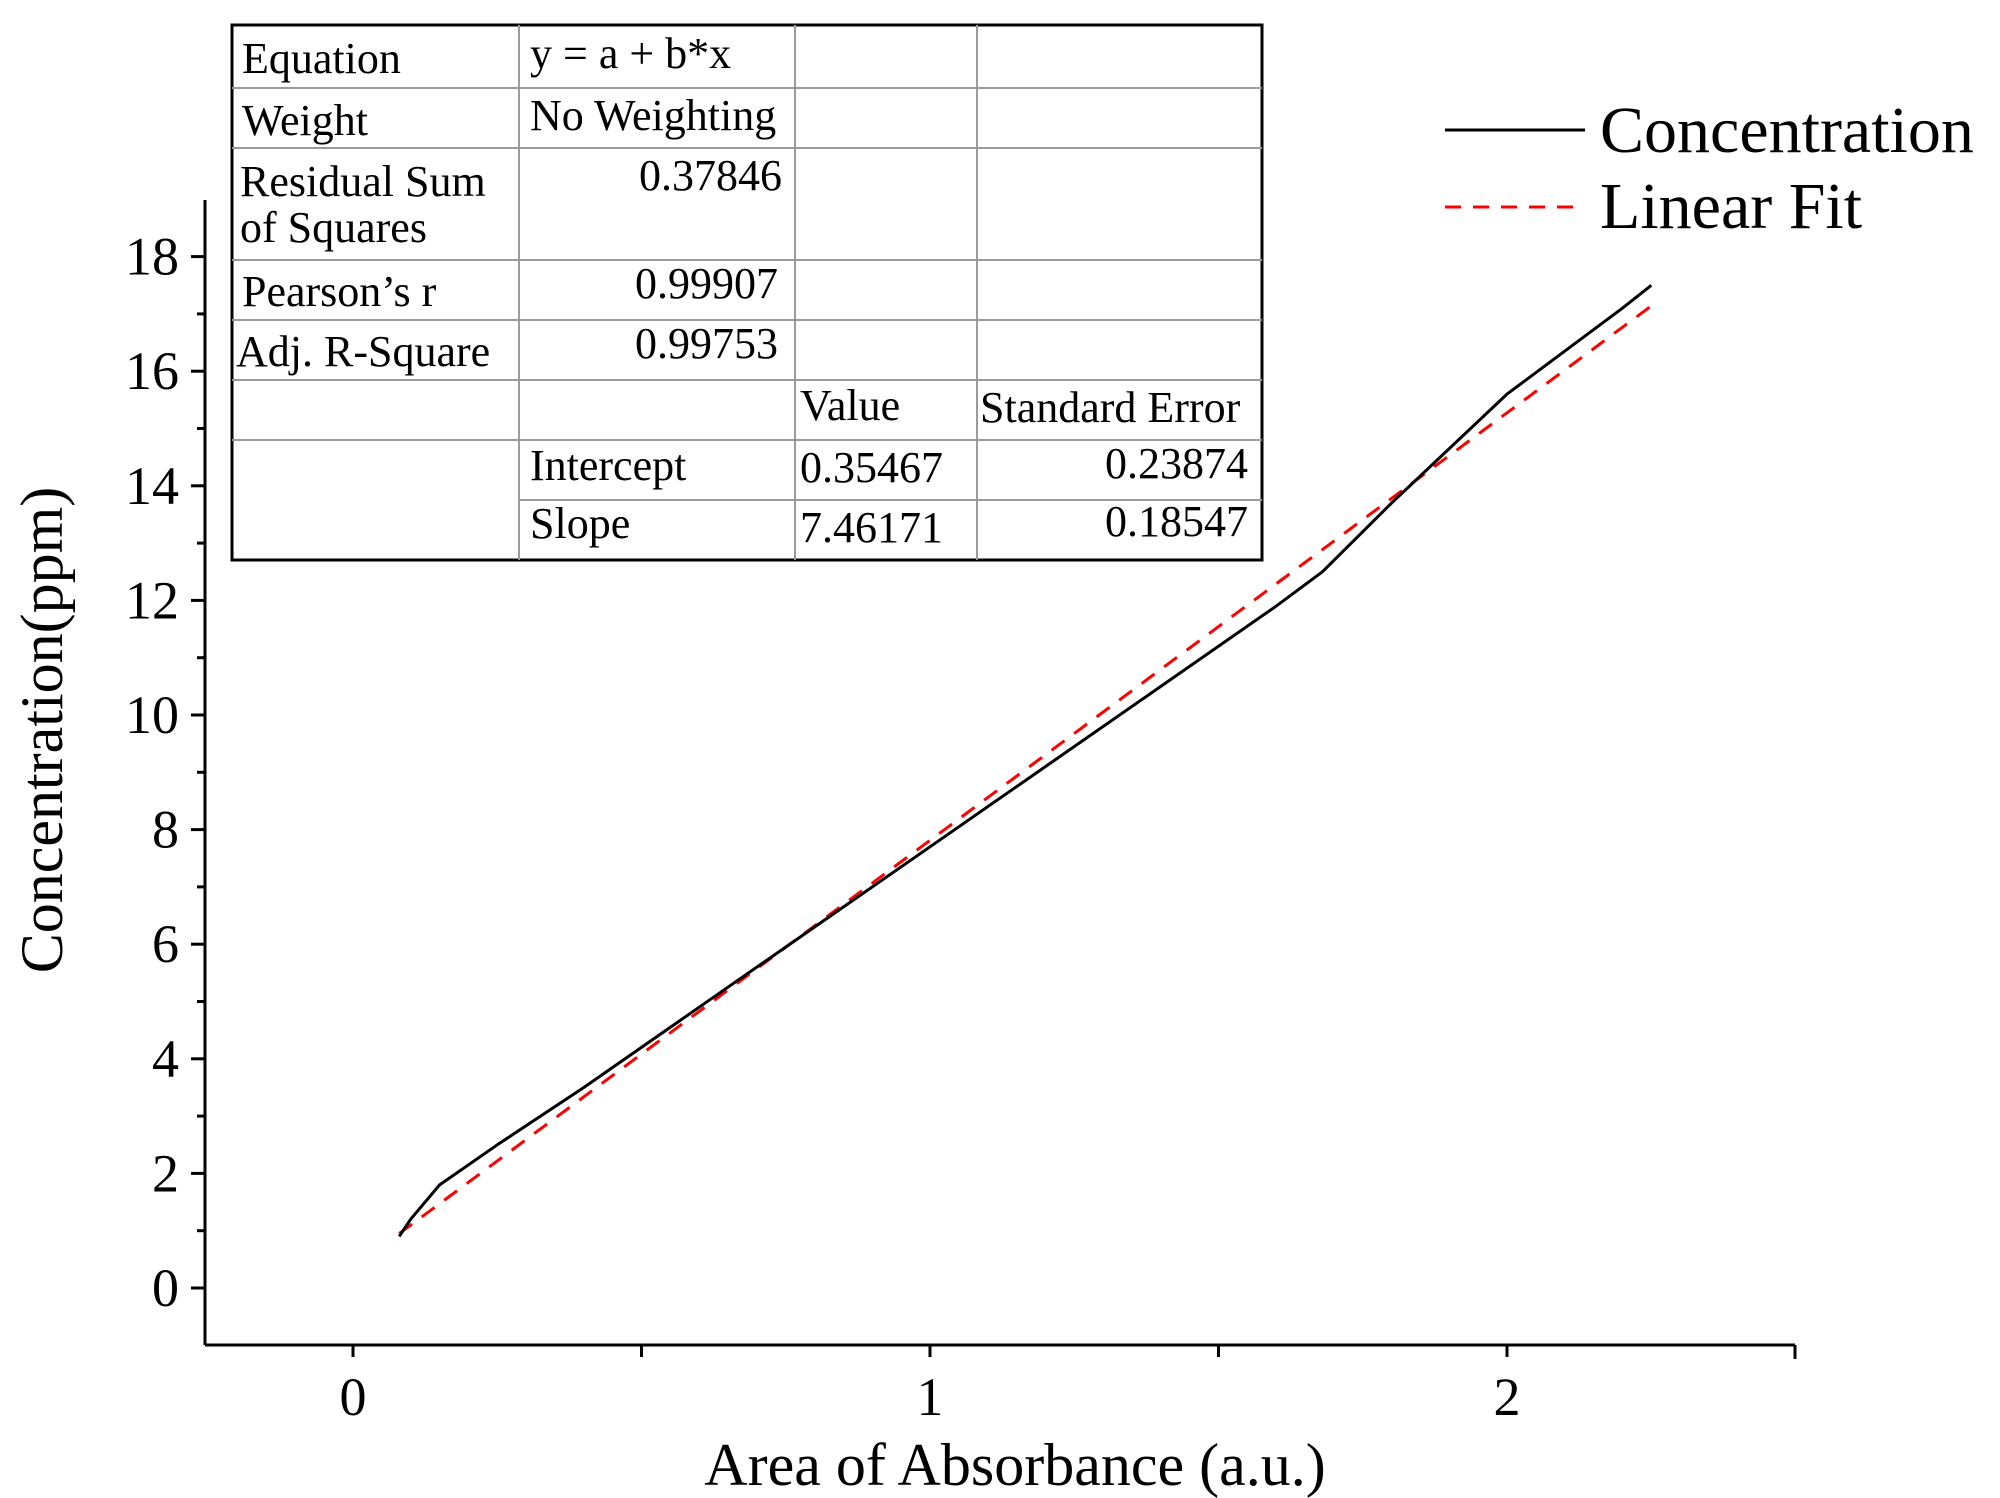  What do you see at coordinates (165, 1059) in the screenshot?
I see `y-tick-label: 4` at bounding box center [165, 1059].